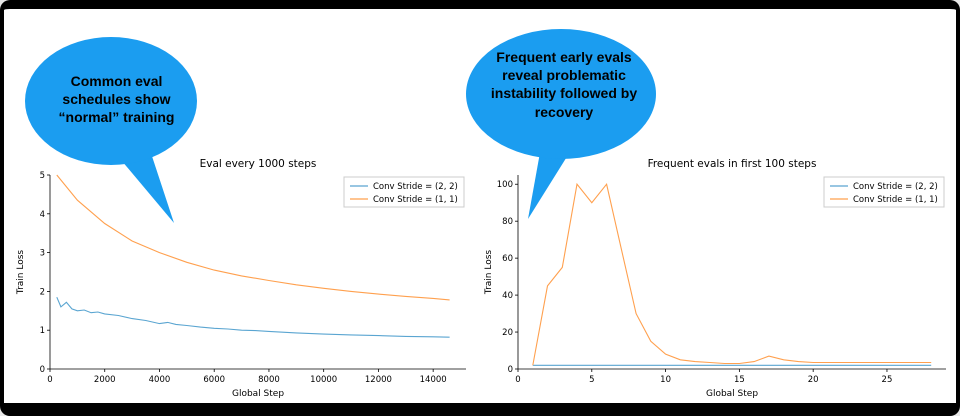 The height and width of the screenshot is (416, 960). Describe the element at coordinates (378, 380) in the screenshot. I see `svg-text: 12000` at that location.